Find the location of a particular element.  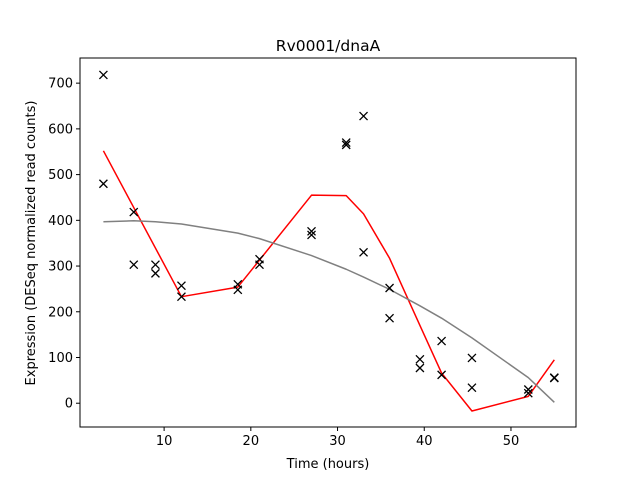

y-tick-label: 600 is located at coordinates (60, 129).